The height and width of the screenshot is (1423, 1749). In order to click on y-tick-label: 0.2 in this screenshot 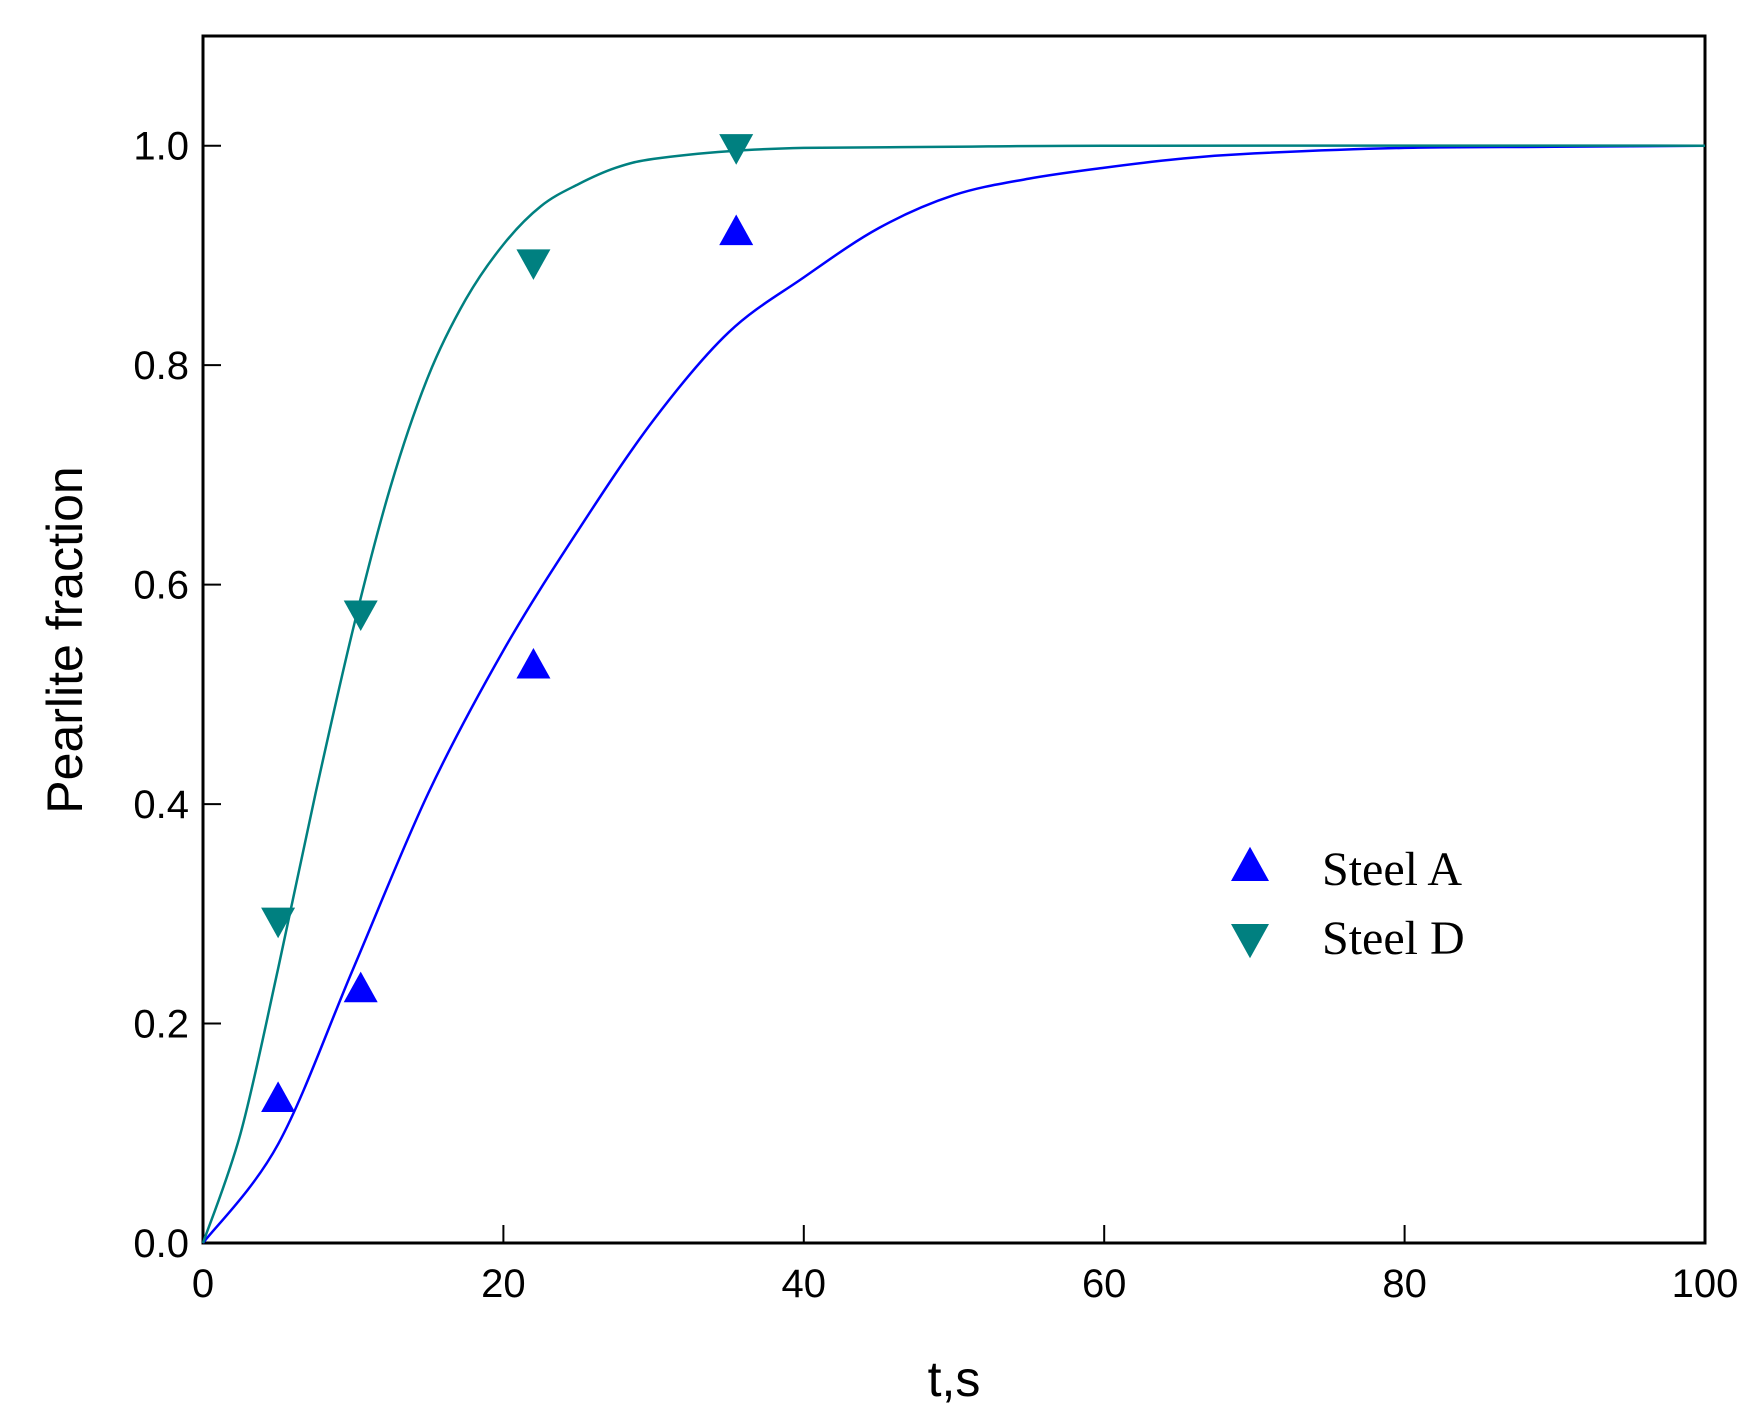, I will do `click(161, 1025)`.